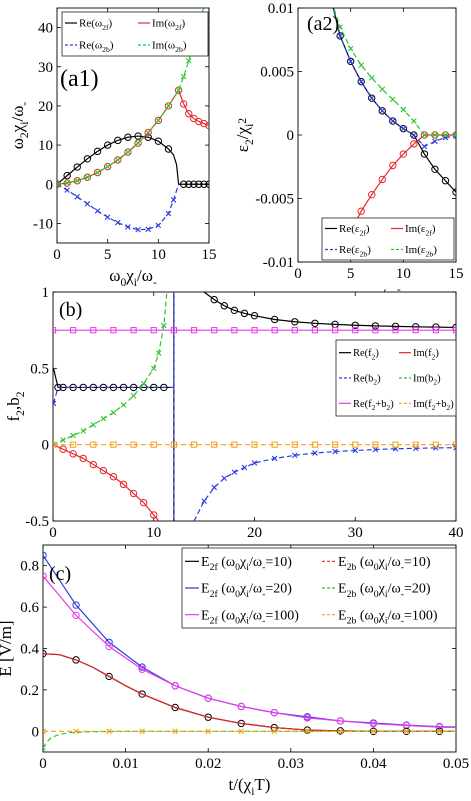 The width and height of the screenshot is (471, 801). I want to click on x-tick-label-c: 0.02, so click(208, 764).